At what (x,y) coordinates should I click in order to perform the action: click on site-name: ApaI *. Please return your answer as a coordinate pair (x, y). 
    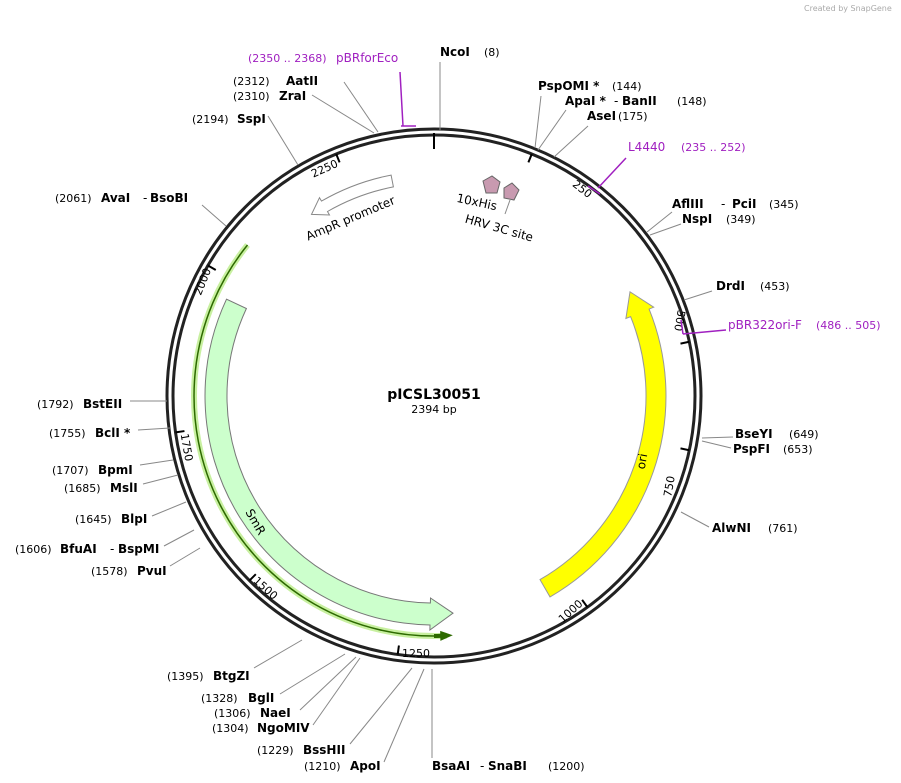
    Looking at the image, I should click on (586, 101).